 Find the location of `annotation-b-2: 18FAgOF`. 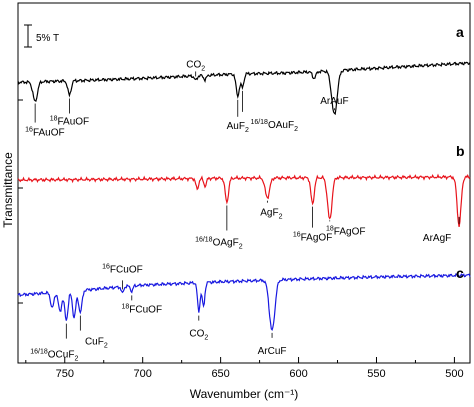

annotation-b-2: 18FAgOF is located at coordinates (345, 231).